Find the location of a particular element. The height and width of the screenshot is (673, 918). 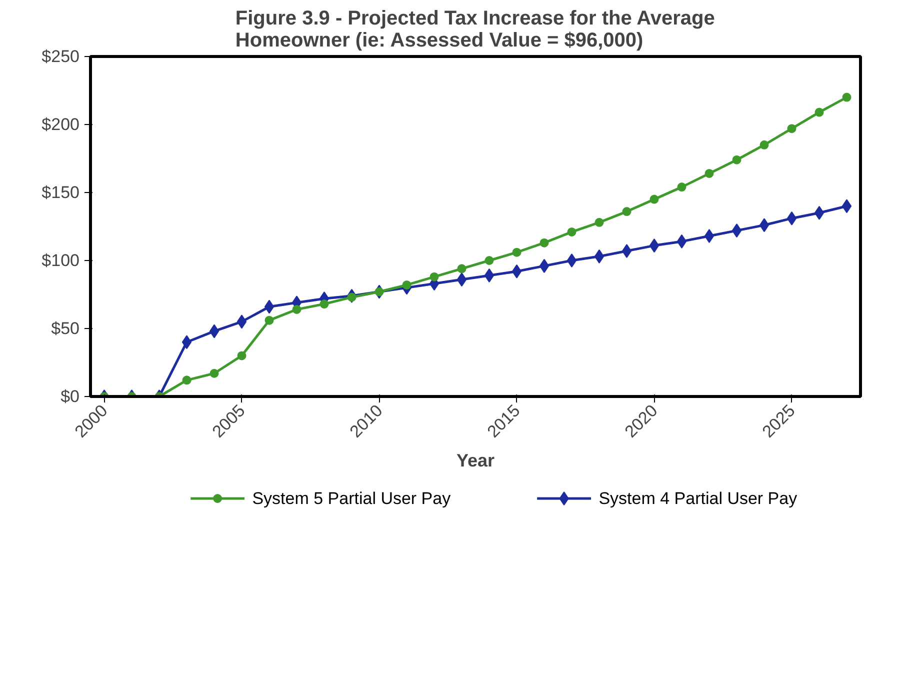

legend-label: System 4 Partial User Pay is located at coordinates (698, 498).